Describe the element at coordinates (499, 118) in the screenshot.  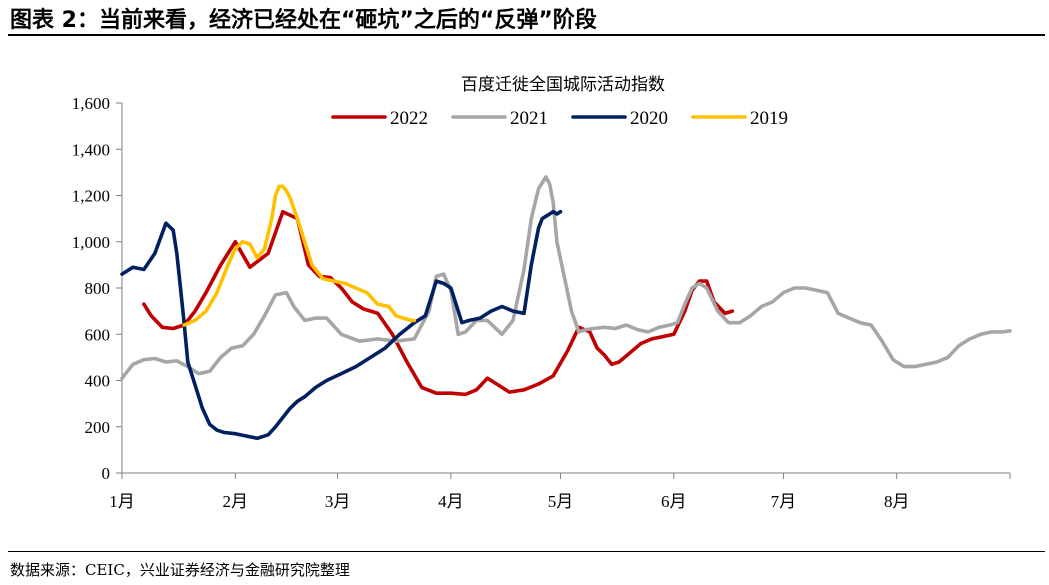
I see `legend-item-2021: 2021` at that location.